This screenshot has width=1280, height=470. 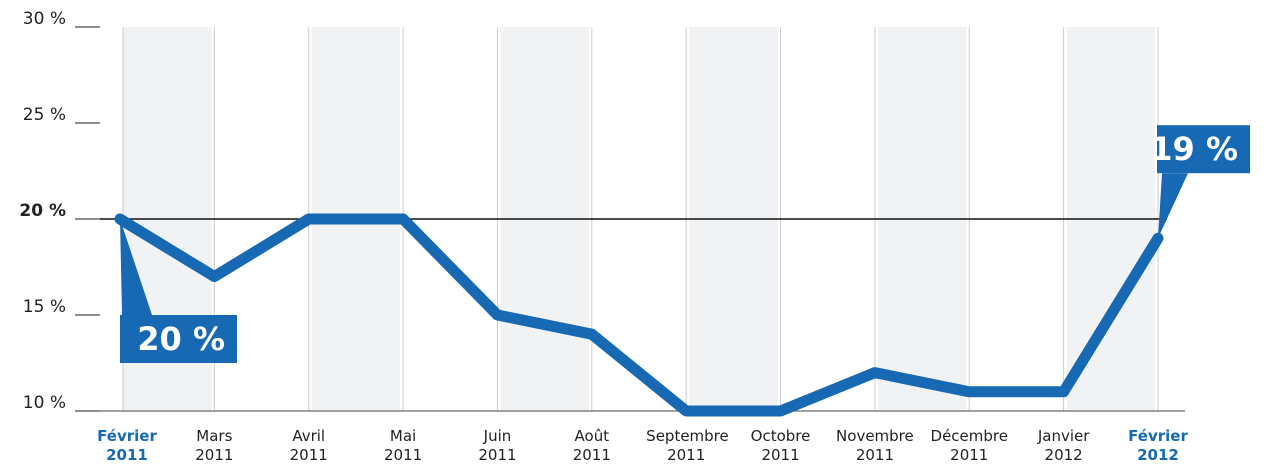 What do you see at coordinates (875, 445) in the screenshot?
I see `x-tick-label: Novembre 2011` at bounding box center [875, 445].